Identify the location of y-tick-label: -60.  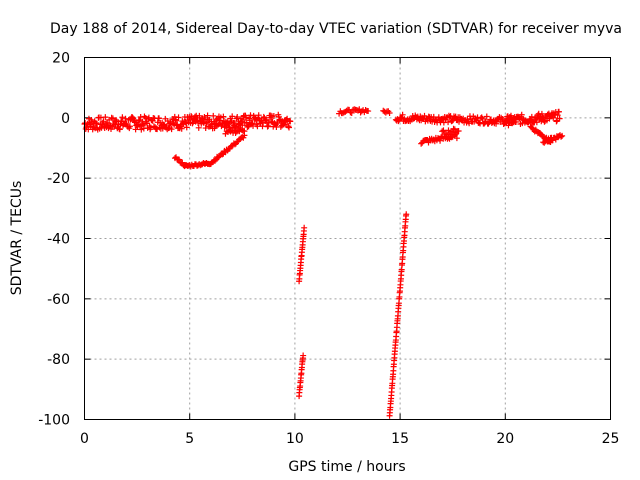
(58, 300).